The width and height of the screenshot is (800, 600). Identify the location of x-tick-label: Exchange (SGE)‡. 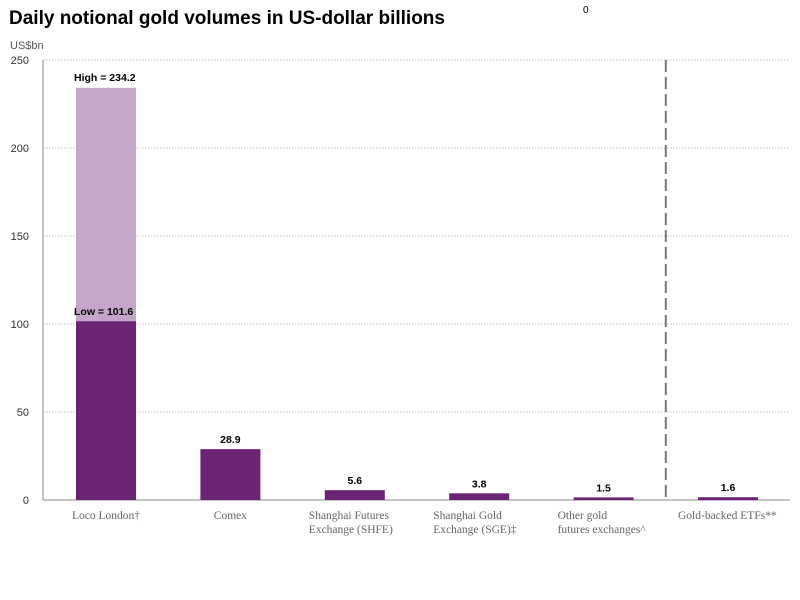
(475, 530).